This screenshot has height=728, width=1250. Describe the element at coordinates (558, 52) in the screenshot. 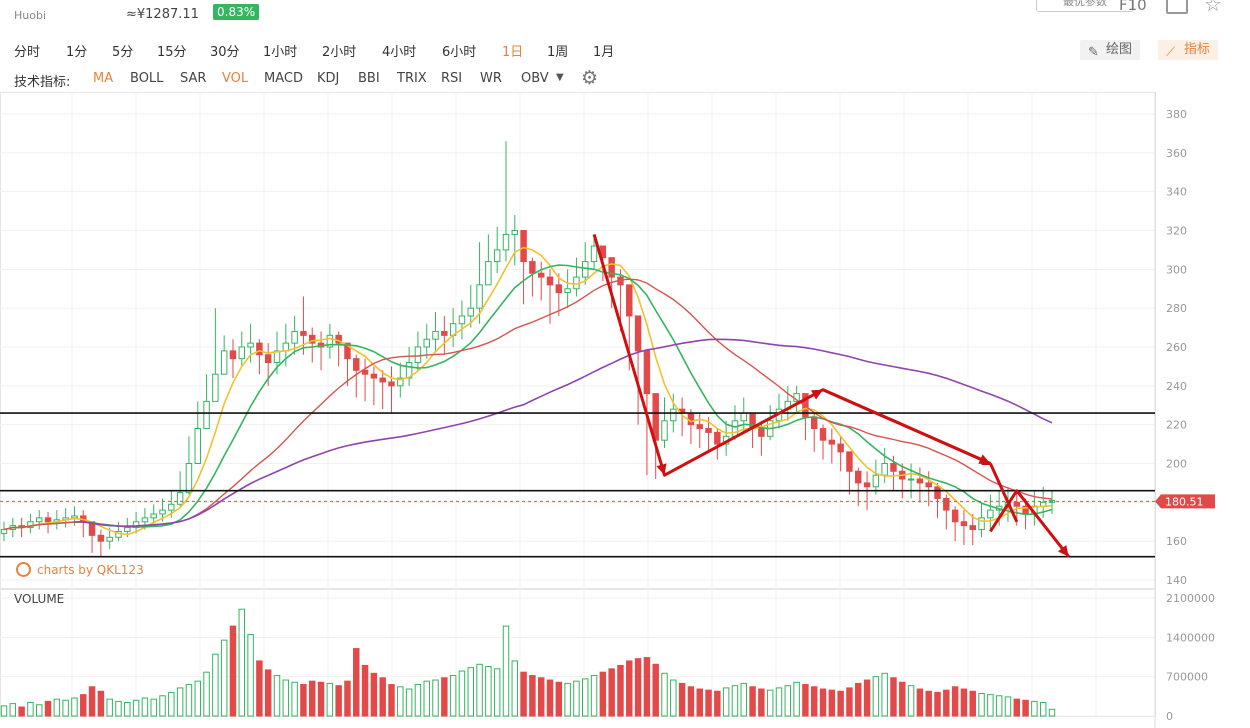

I see `timeframe-tab: 1周` at that location.